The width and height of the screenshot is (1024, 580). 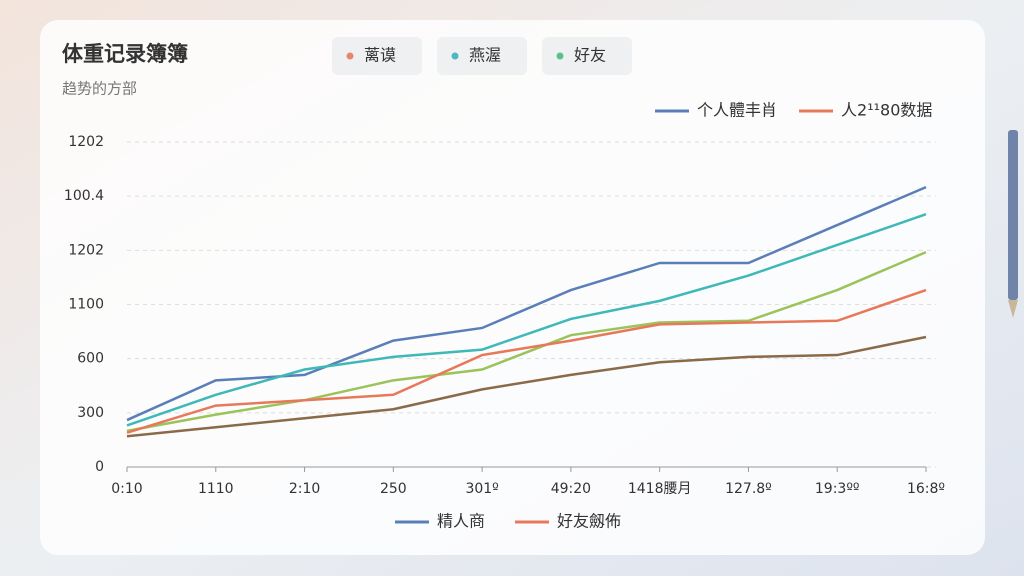 I want to click on legend-label: 个人體丰肖, so click(x=737, y=110).